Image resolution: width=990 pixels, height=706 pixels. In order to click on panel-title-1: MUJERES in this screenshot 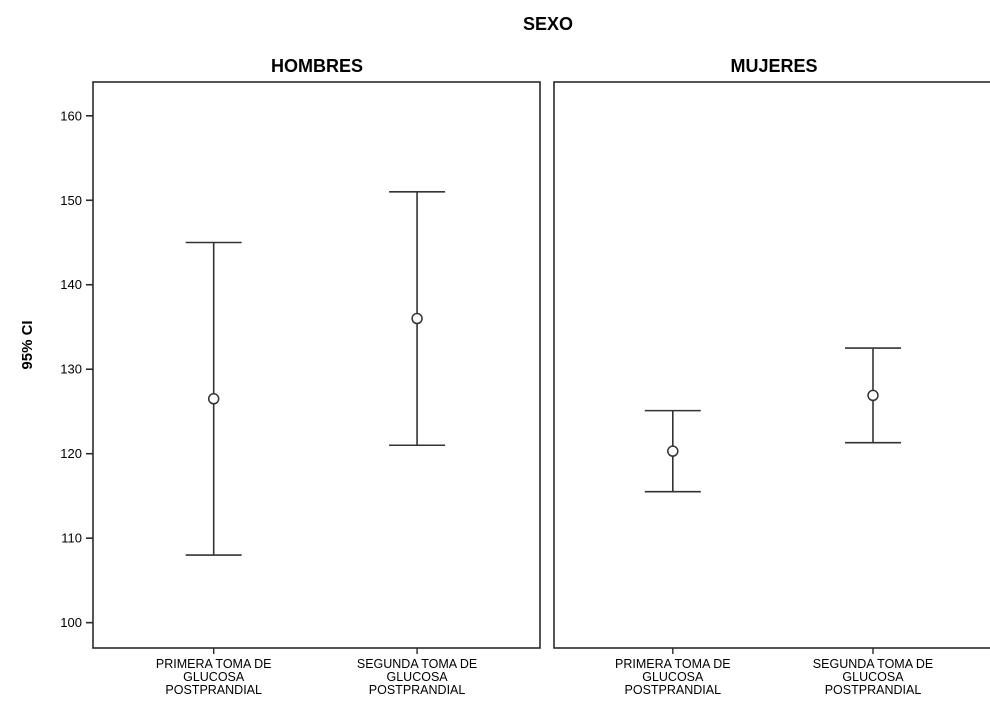, I will do `click(773, 66)`.